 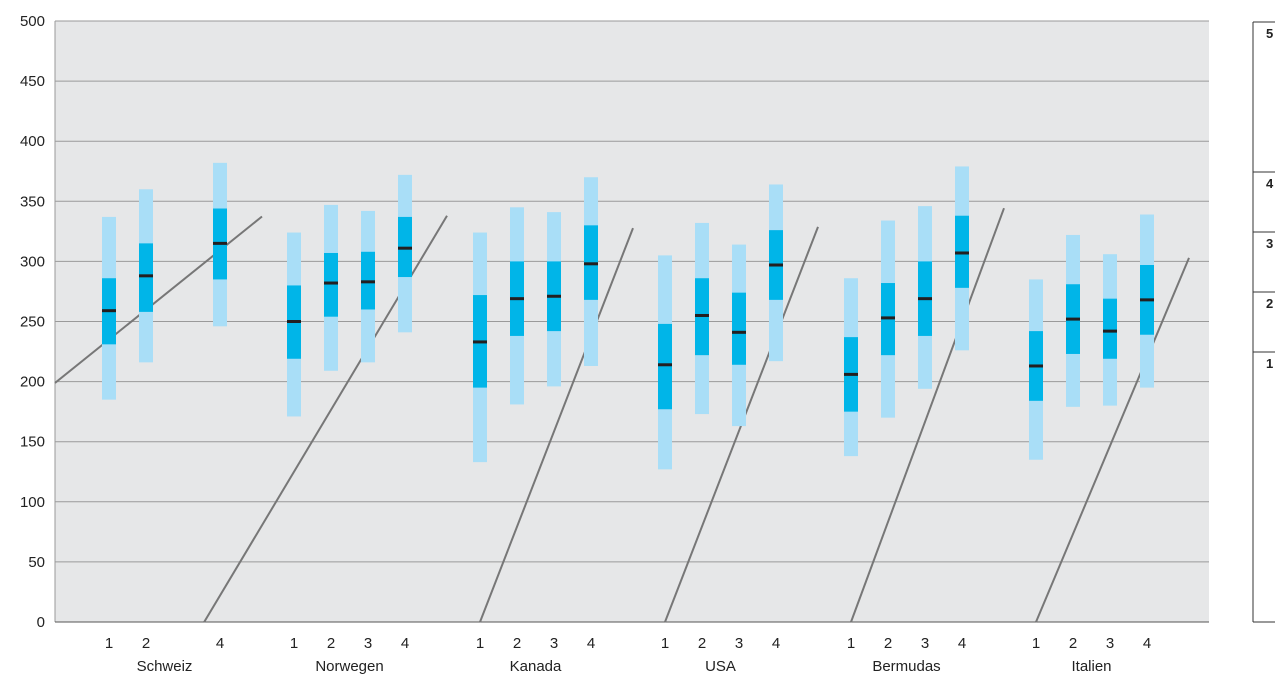 I want to click on y-axis-ticks: 0 50 100 150 200 250 300 350 400 450 500, so click(x=32, y=322).